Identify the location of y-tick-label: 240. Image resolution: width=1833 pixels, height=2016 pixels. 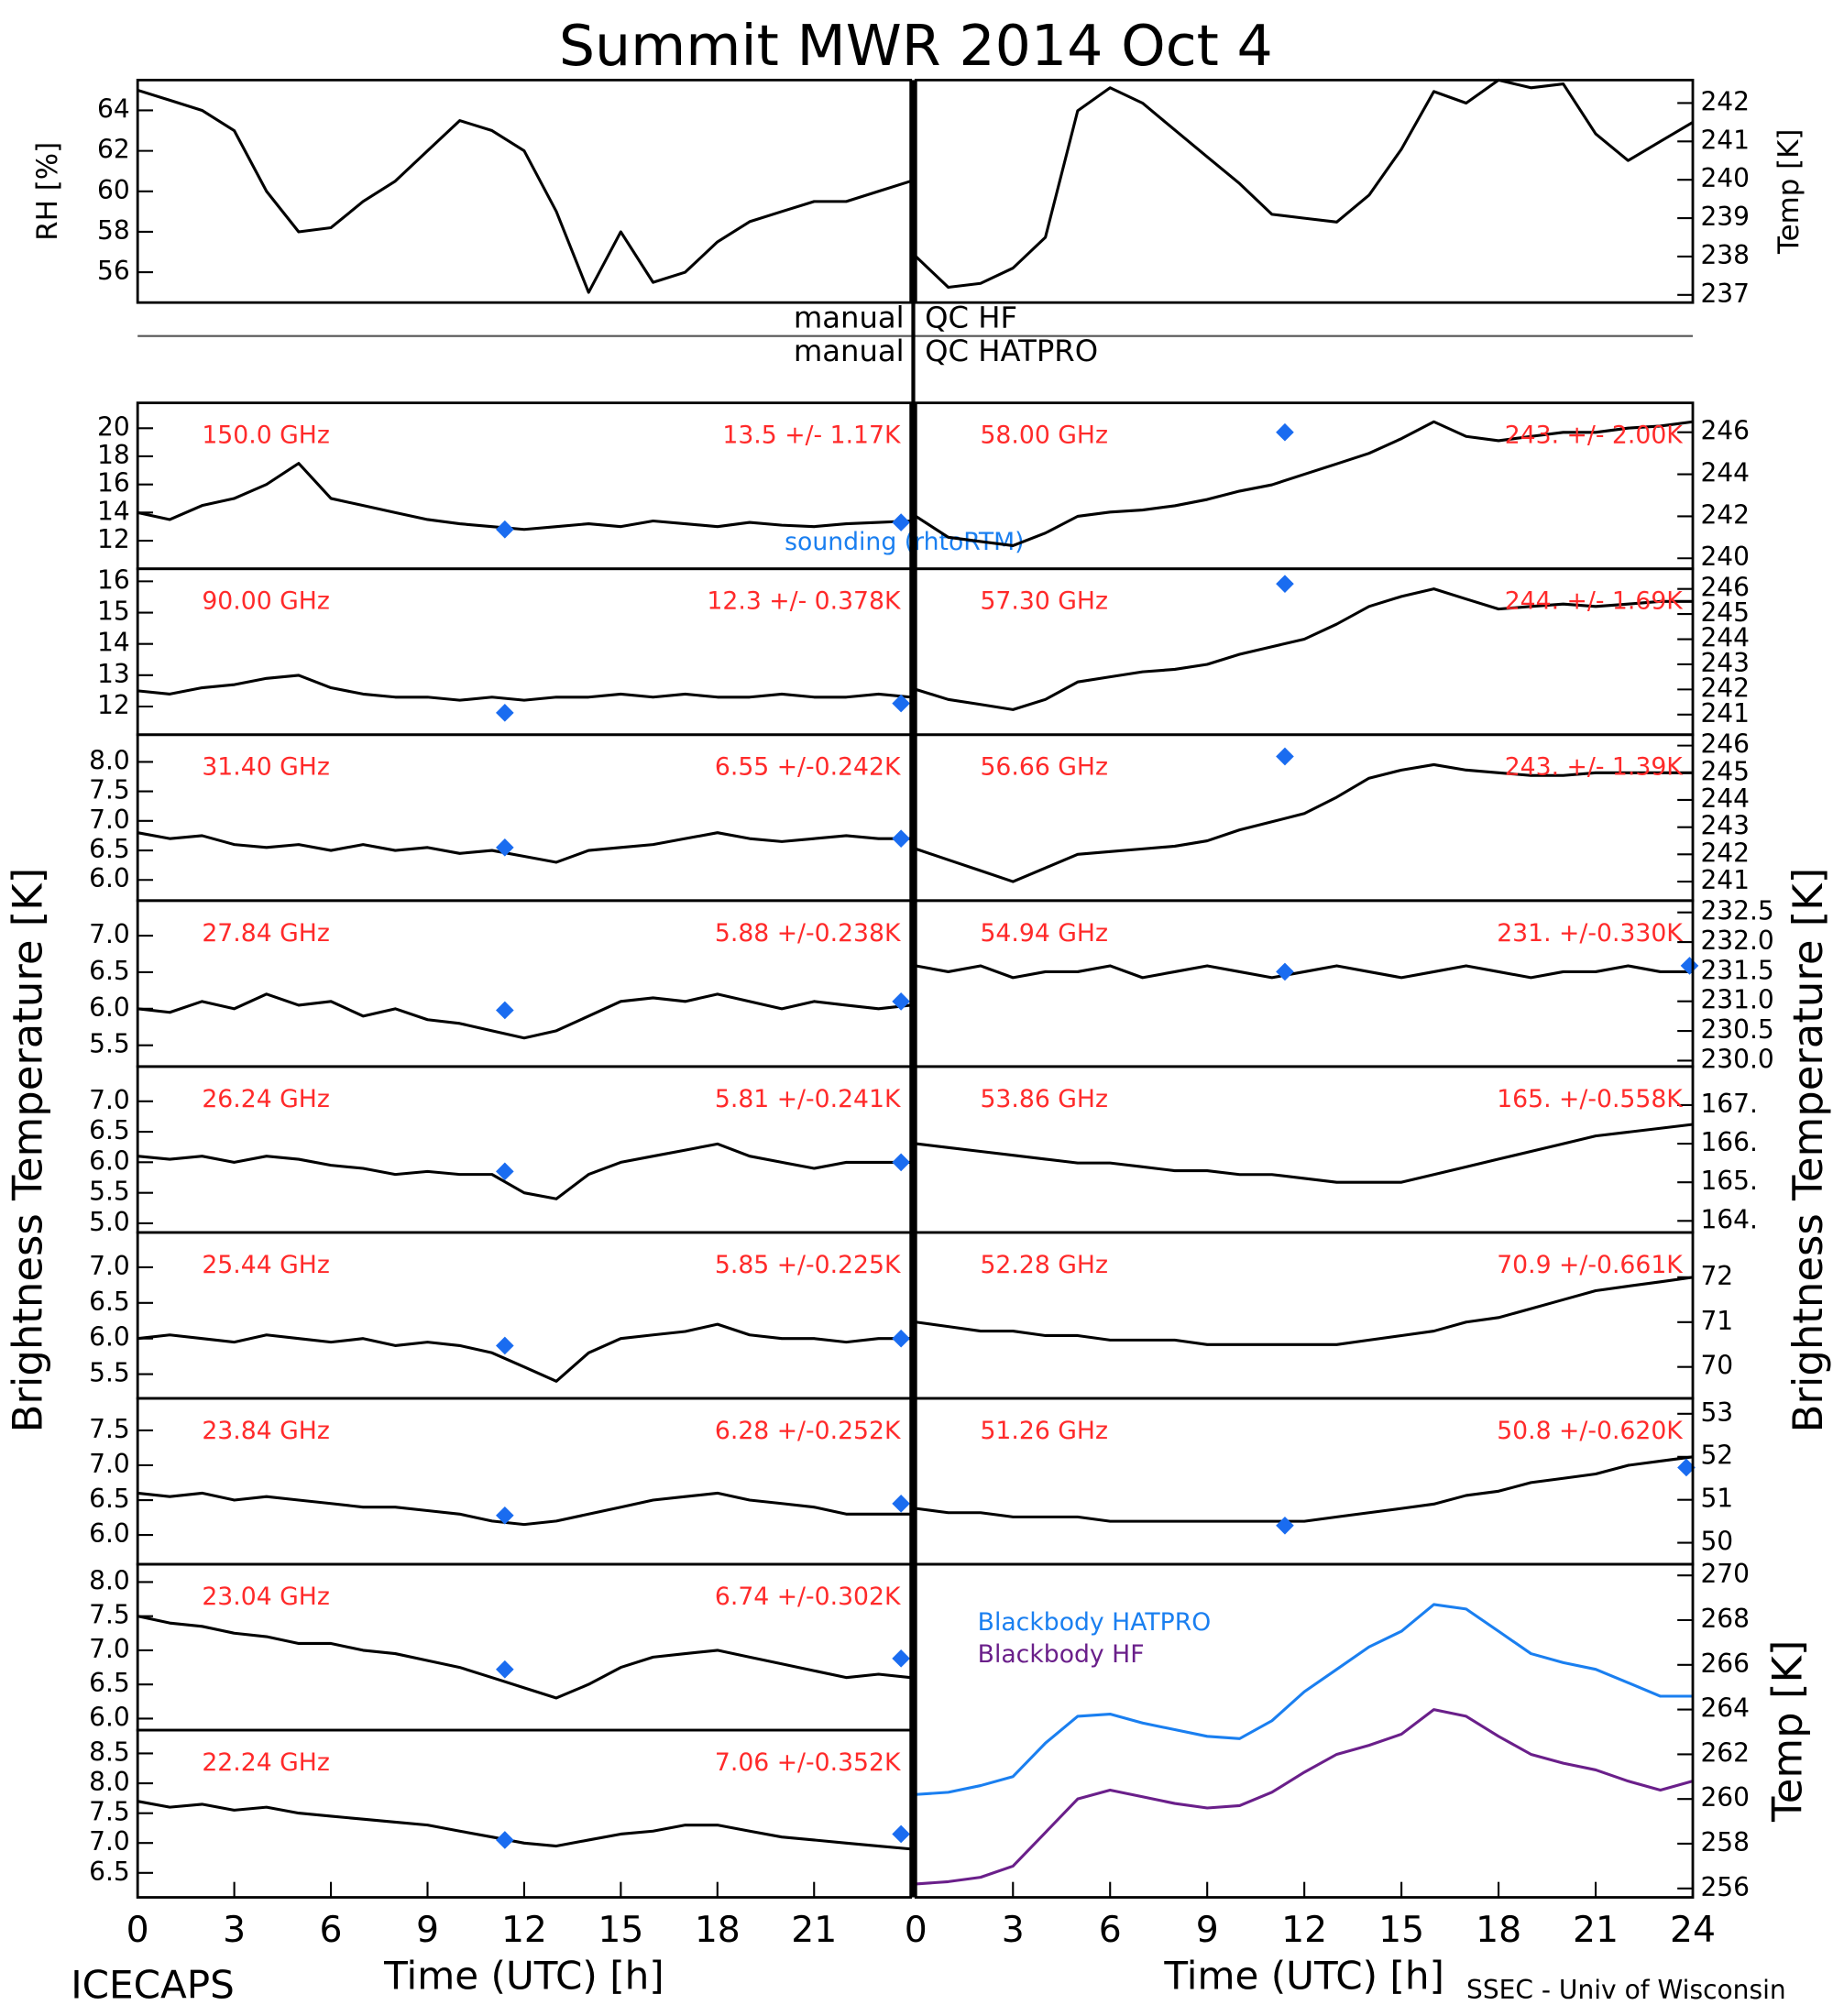
(1725, 557).